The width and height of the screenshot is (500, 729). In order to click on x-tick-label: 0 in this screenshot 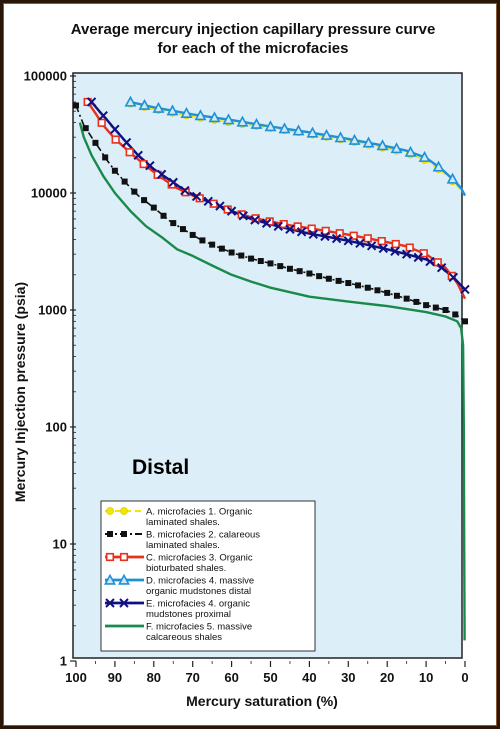, I will do `click(464, 677)`.